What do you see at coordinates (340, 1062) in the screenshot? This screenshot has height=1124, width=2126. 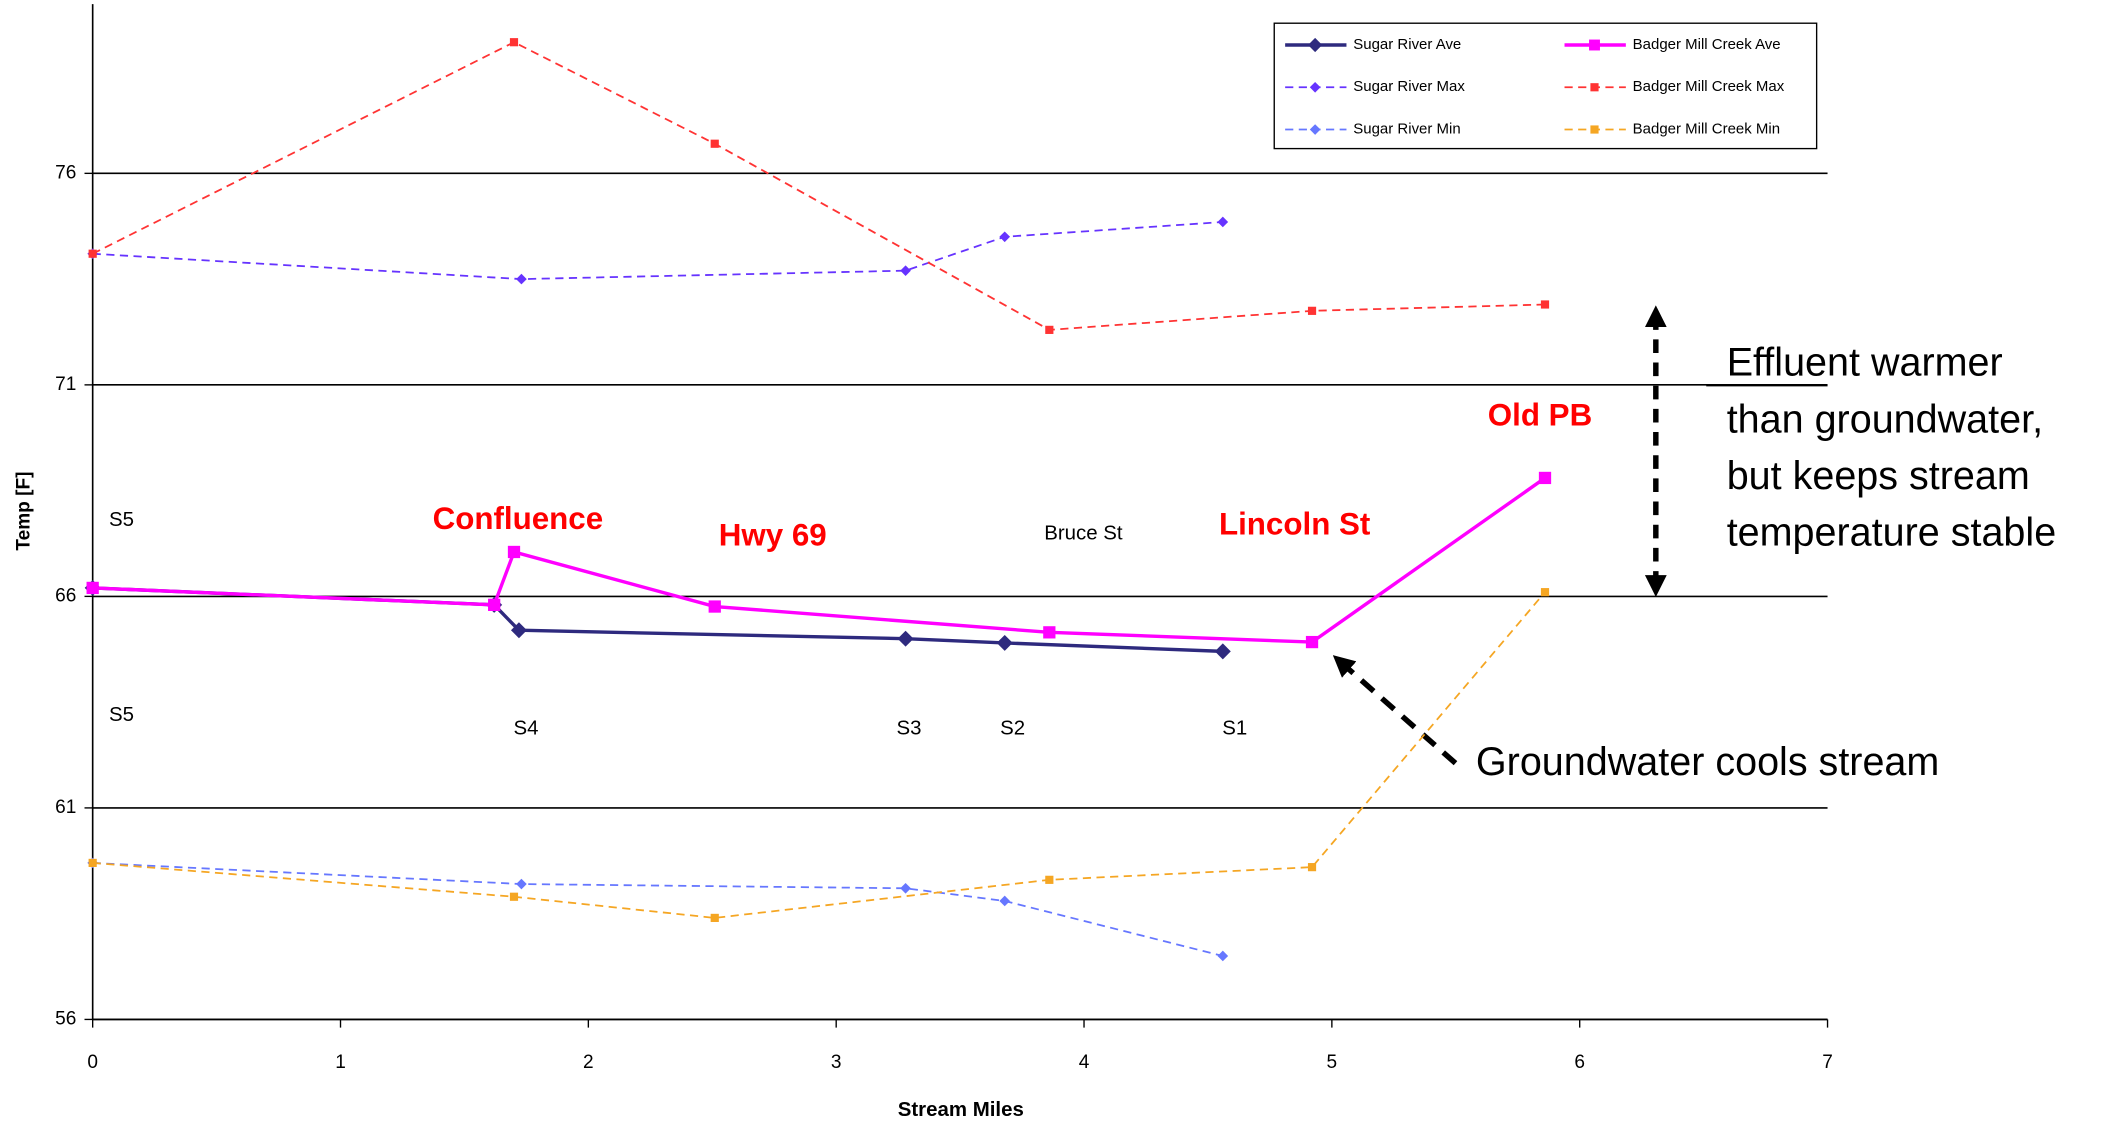 I see `x-tick-label: 1` at bounding box center [340, 1062].